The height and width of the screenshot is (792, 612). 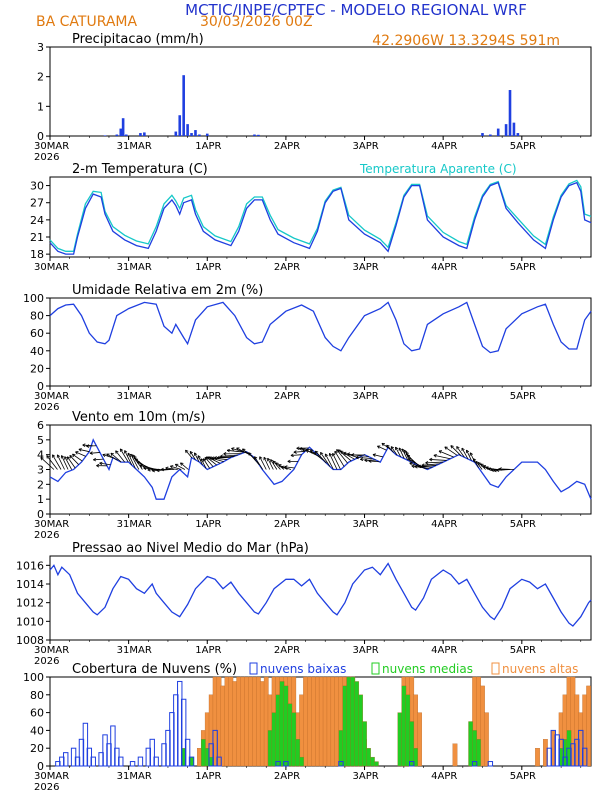 What do you see at coordinates (466, 41) in the screenshot?
I see `header-coords: 42.2906W 13.3294S 591m` at bounding box center [466, 41].